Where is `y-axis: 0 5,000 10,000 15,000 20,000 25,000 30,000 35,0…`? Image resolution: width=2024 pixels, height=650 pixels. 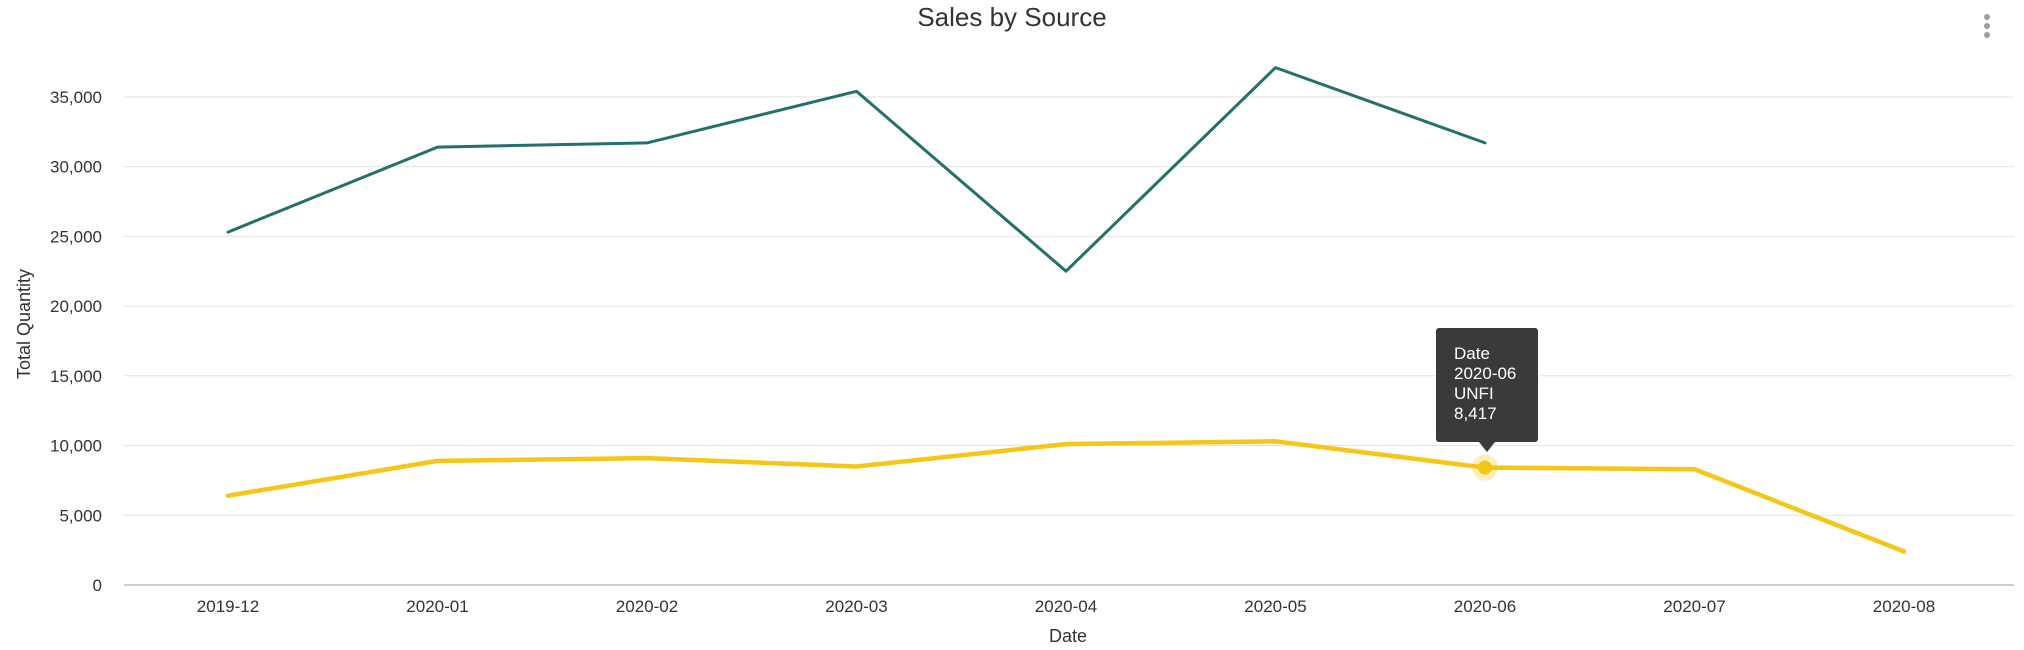
y-axis: 0 5,000 10,000 15,000 20,000 25,000 30,000 35,0… is located at coordinates (76, 341).